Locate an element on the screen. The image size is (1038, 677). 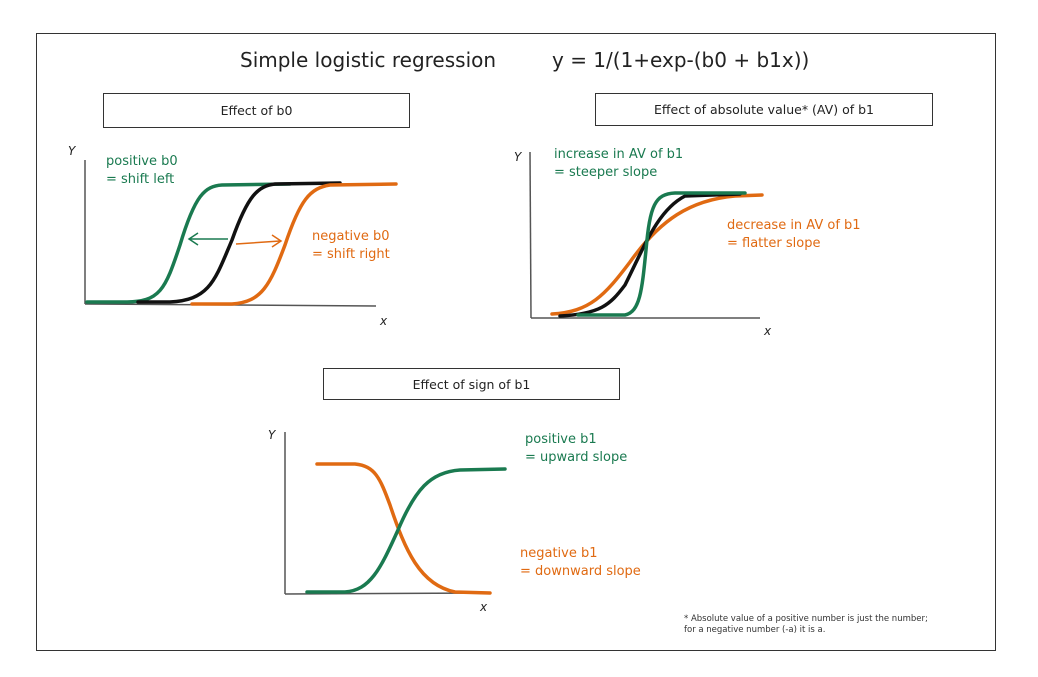
p1-green-curve is located at coordinates (188, 243).